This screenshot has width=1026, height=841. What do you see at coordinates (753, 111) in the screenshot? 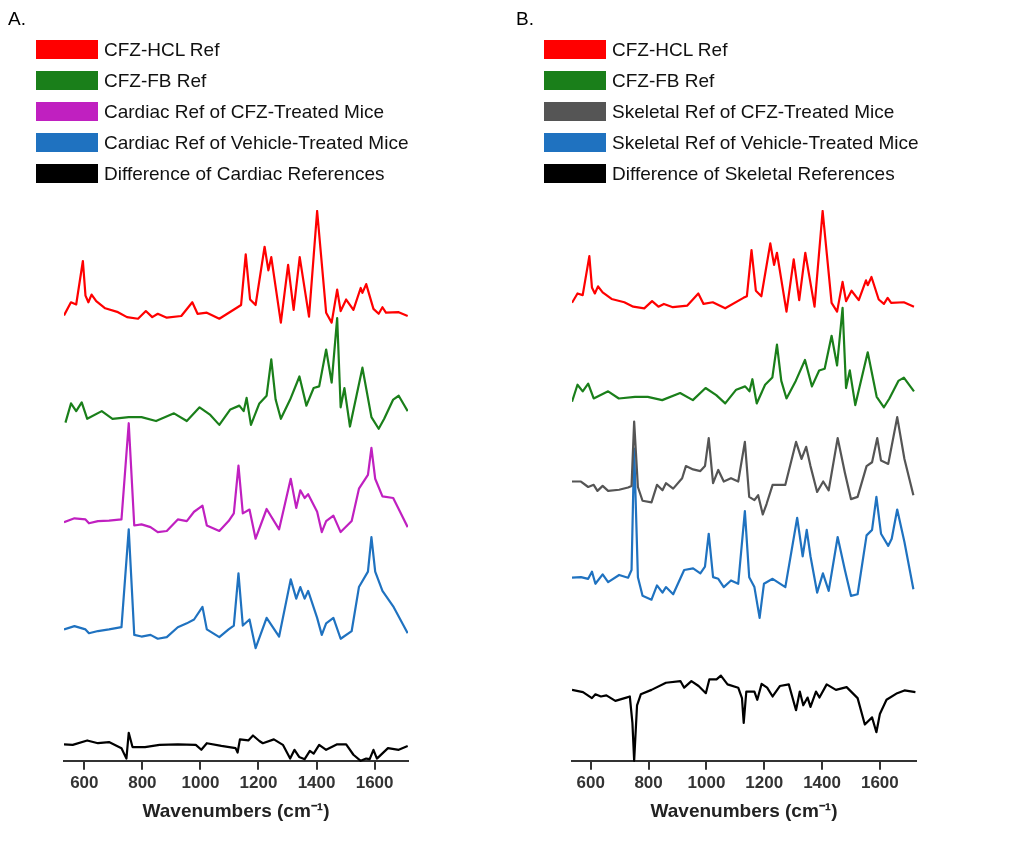
I see `legend-label: Skeletal Ref of CFZ-Treated Mice` at bounding box center [753, 111].